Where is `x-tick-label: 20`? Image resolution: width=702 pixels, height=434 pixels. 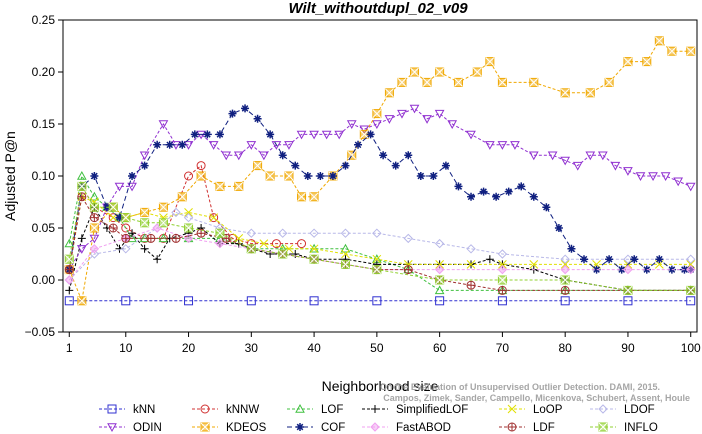
x-tick-label: 20 is located at coordinates (189, 348).